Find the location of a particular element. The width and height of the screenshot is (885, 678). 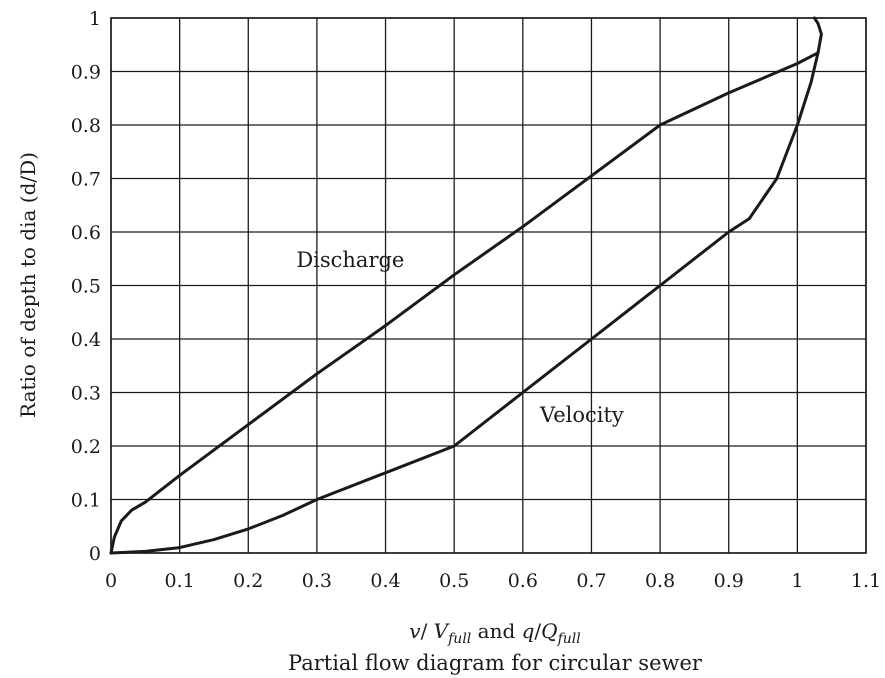

x-tick-label: 1.1 is located at coordinates (866, 581).